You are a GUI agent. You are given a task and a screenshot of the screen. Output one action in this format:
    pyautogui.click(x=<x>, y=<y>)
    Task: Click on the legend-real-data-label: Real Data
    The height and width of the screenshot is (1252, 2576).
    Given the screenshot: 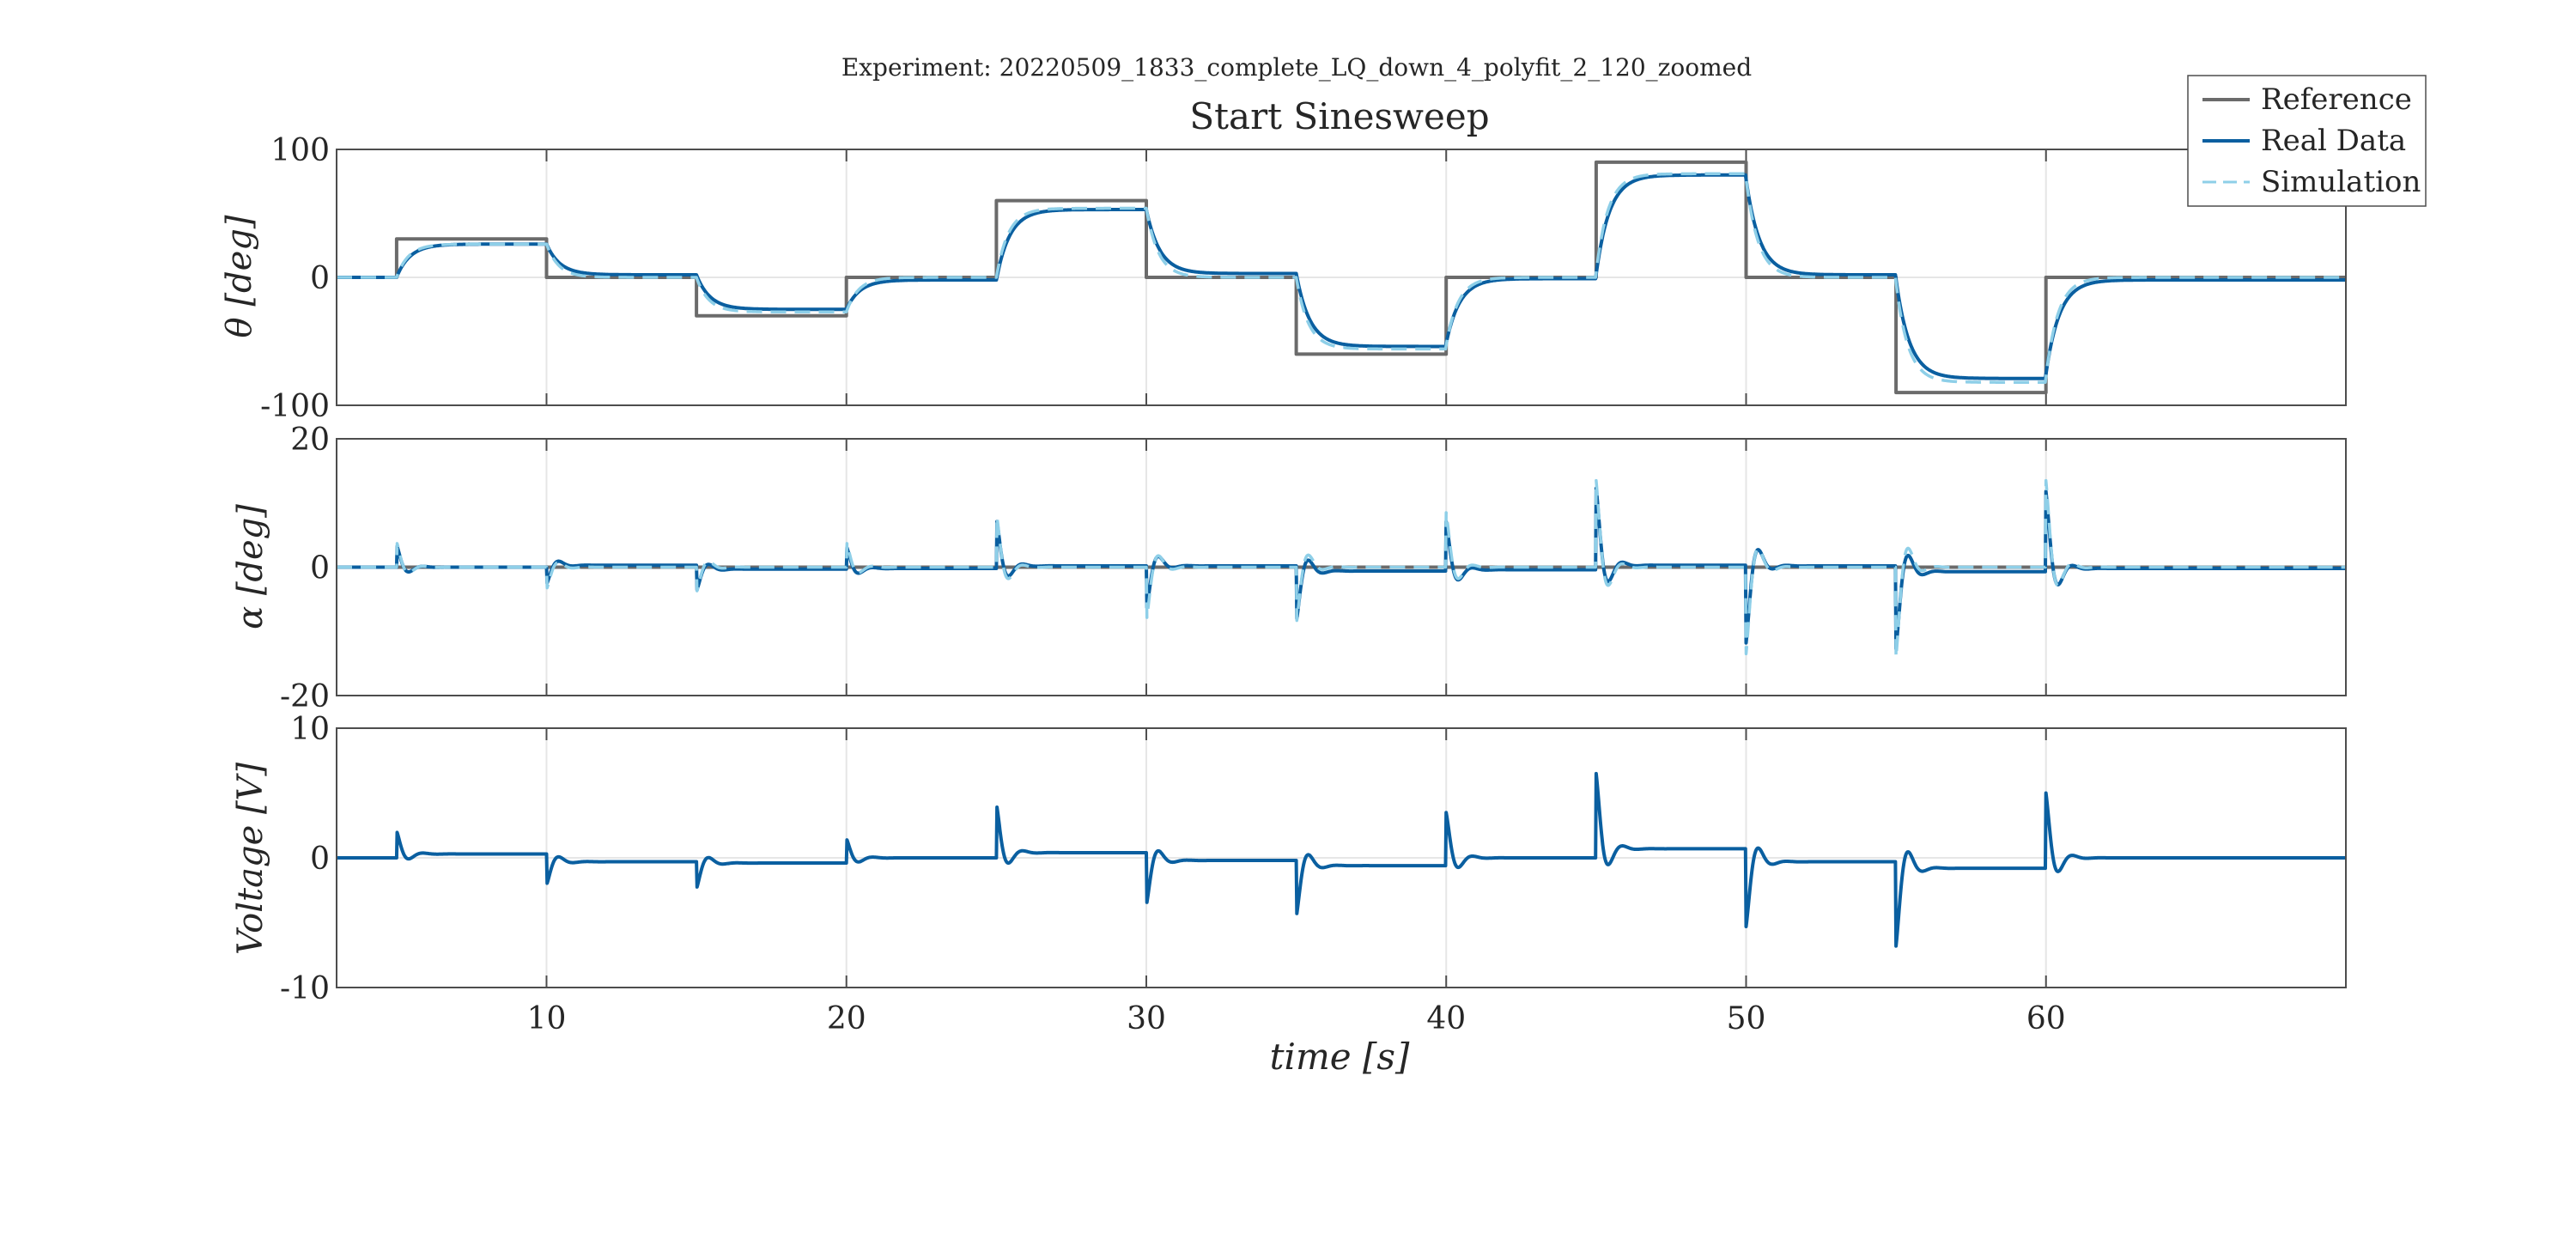 What is the action you would take?
    pyautogui.click(x=2333, y=141)
    